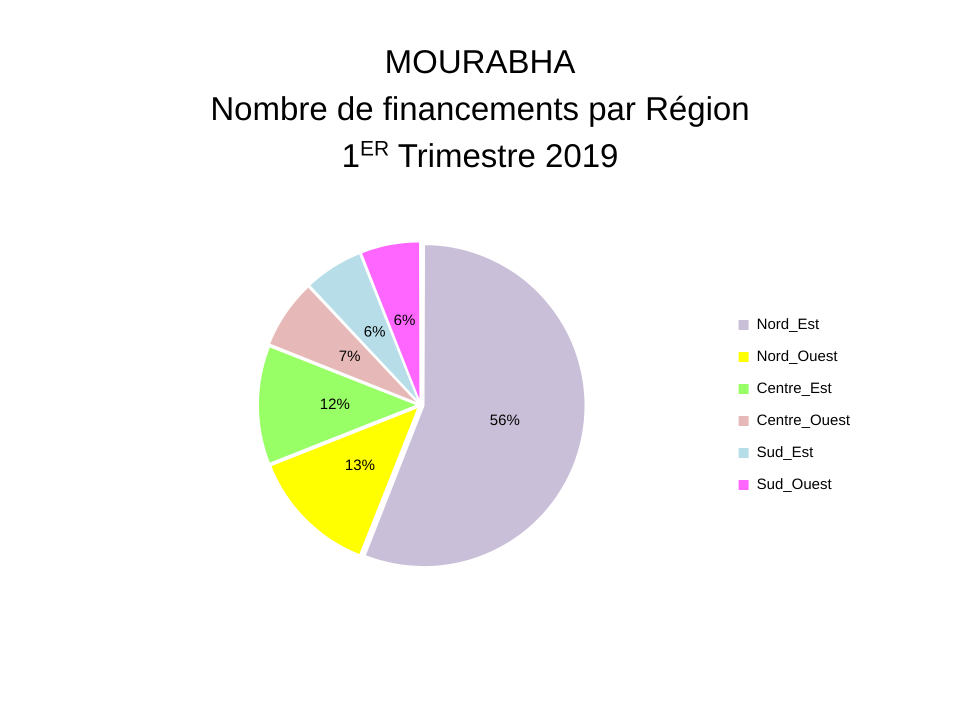 The width and height of the screenshot is (960, 720). What do you see at coordinates (788, 325) in the screenshot?
I see `legend-label: Nord_Est` at bounding box center [788, 325].